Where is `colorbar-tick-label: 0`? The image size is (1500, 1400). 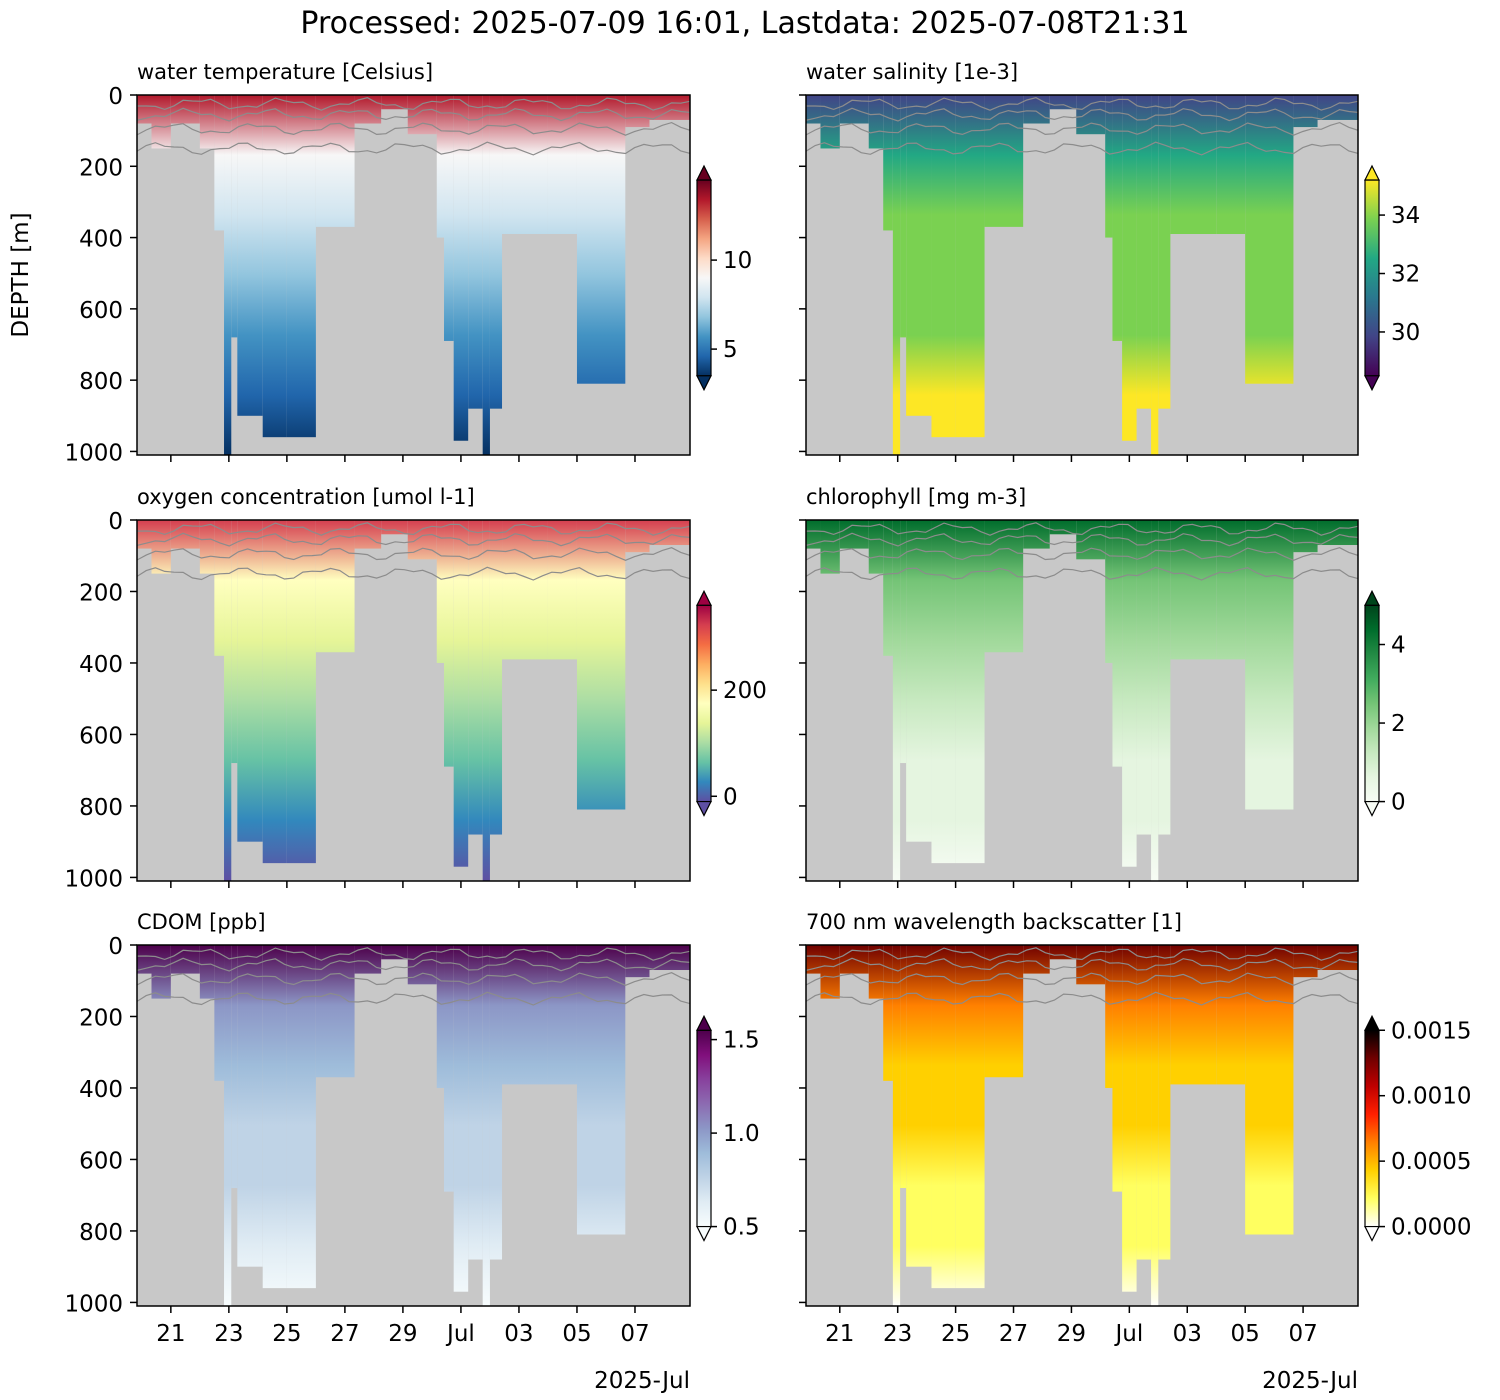 colorbar-tick-label: 0 is located at coordinates (1398, 803).